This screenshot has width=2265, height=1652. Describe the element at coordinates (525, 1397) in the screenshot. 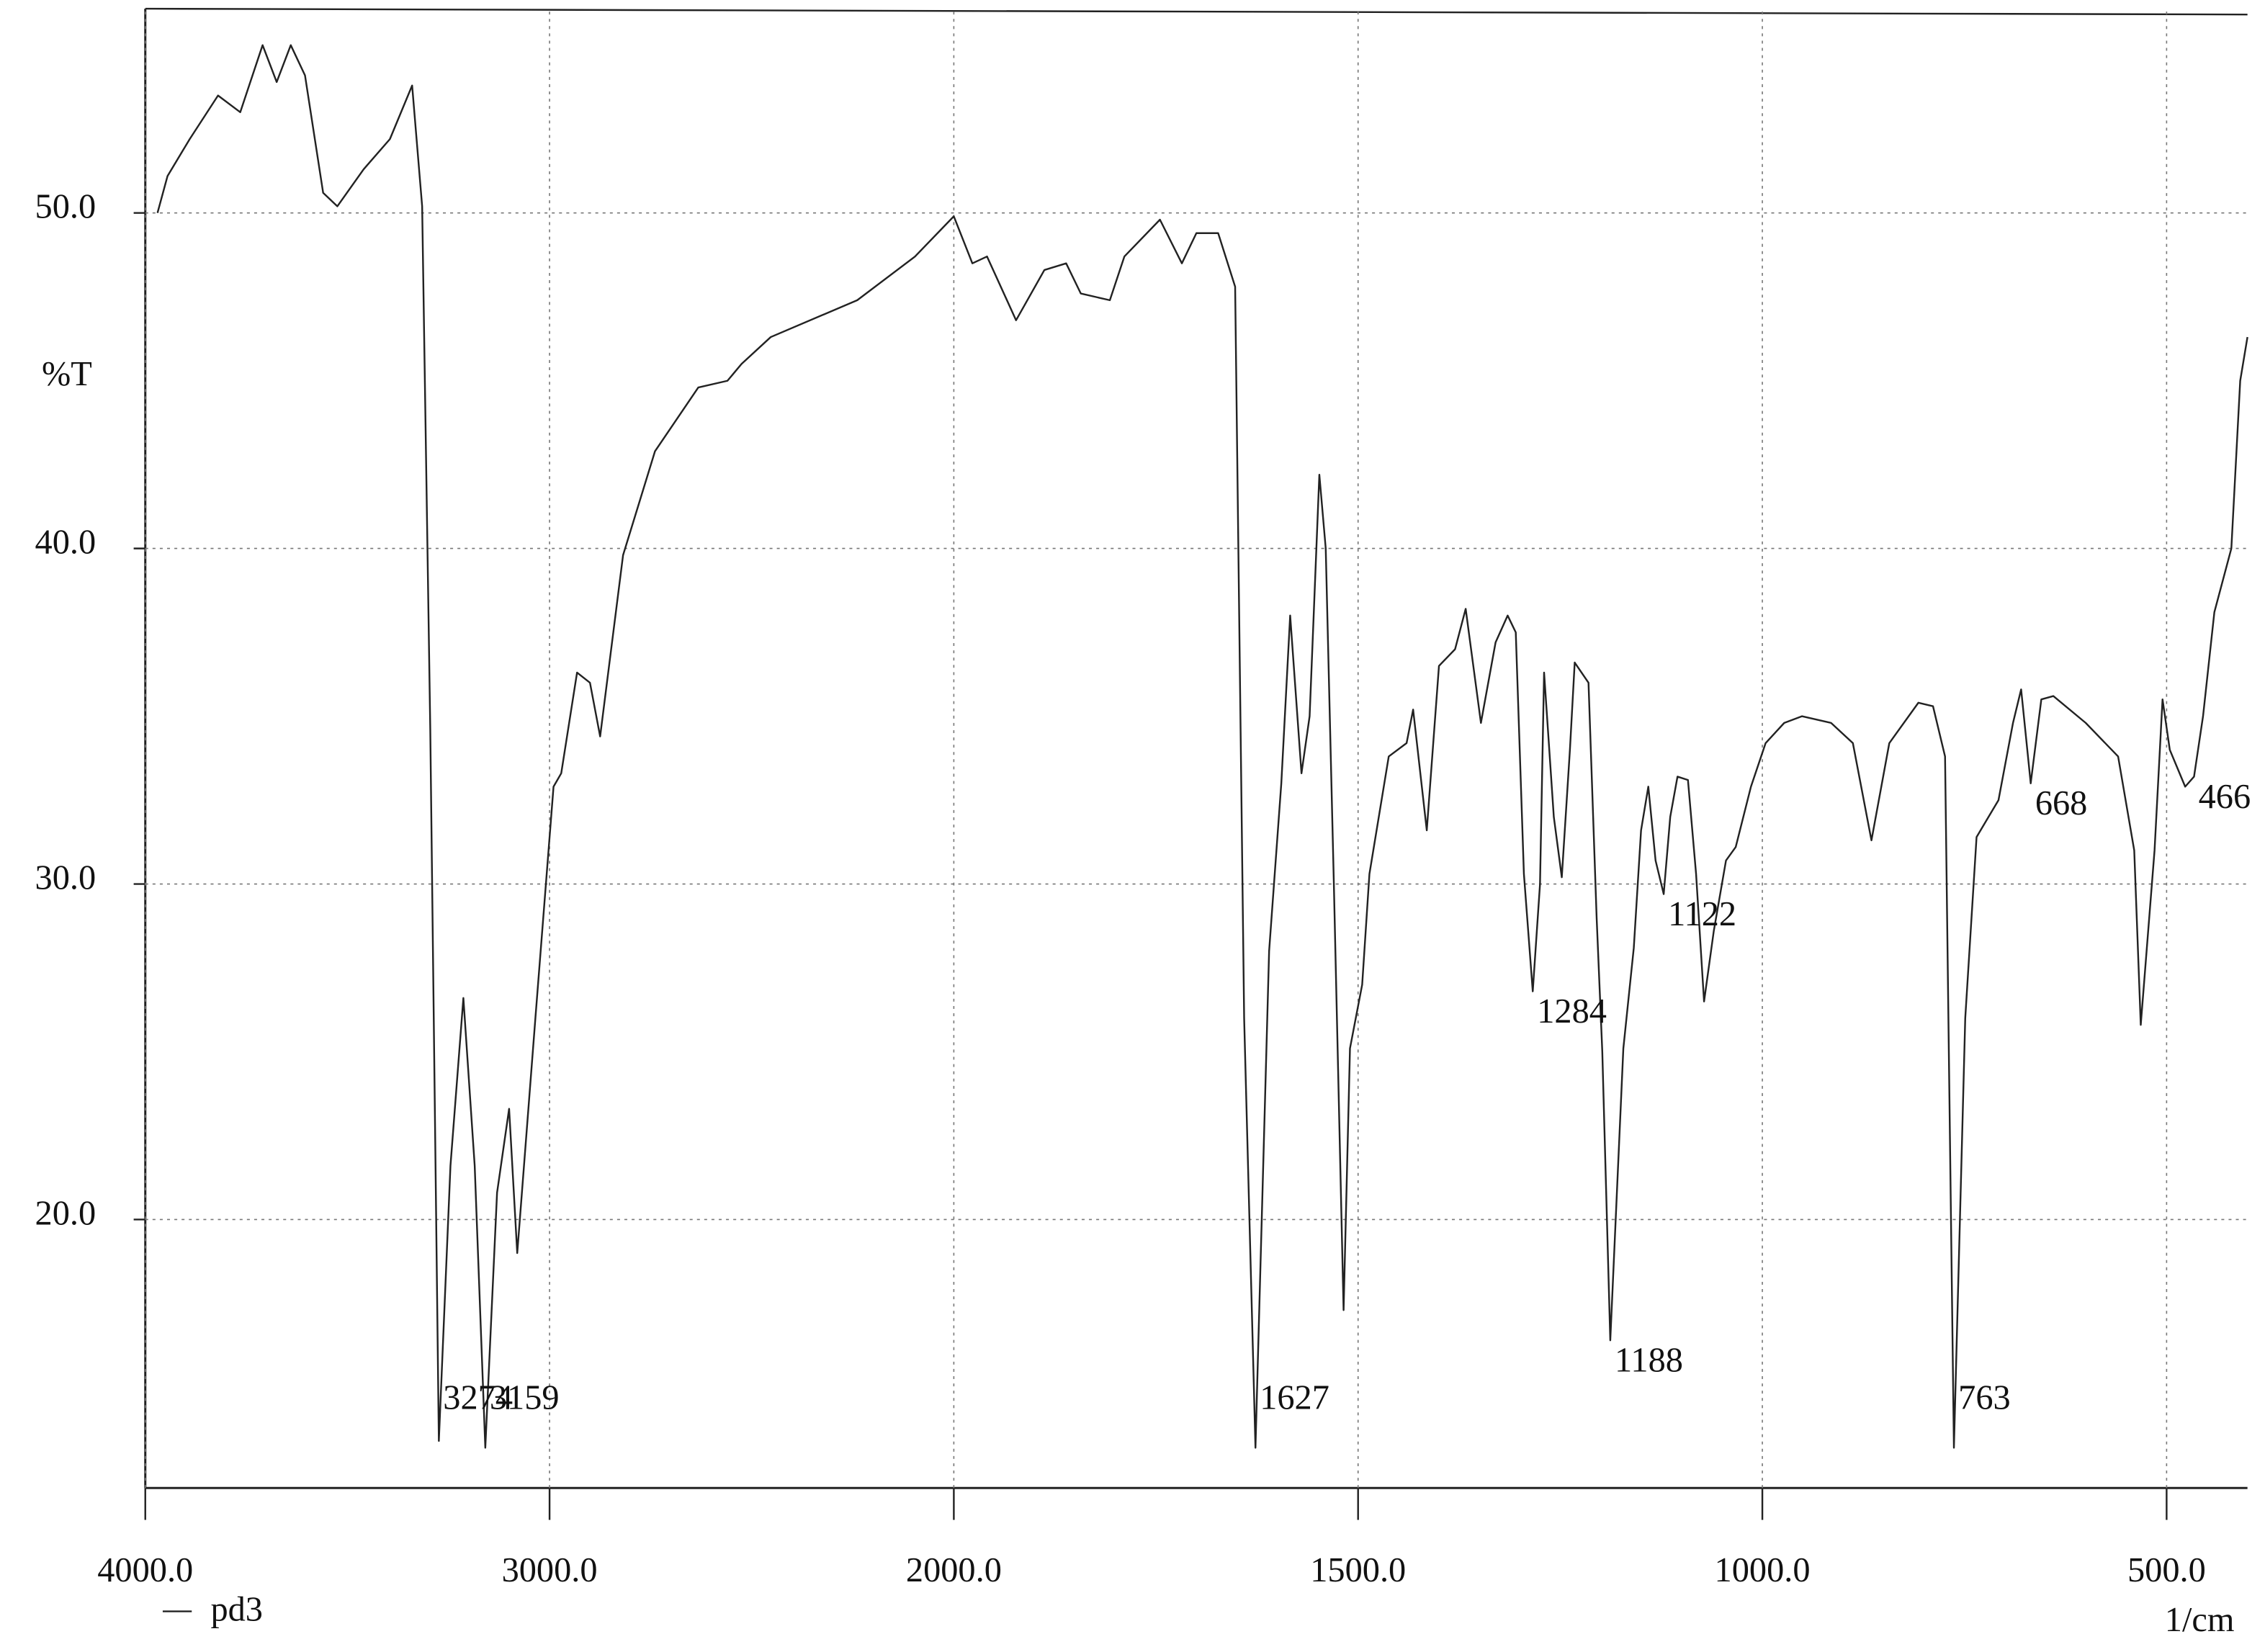

I see `peak-label: 3159` at that location.